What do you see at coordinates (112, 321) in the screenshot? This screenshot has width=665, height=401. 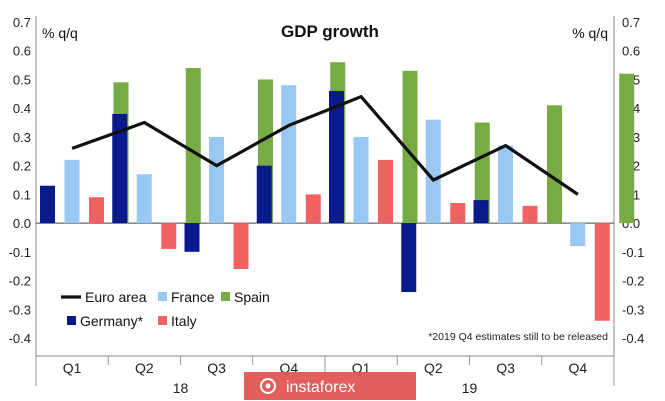 I see `legend-label: Germany*` at bounding box center [112, 321].